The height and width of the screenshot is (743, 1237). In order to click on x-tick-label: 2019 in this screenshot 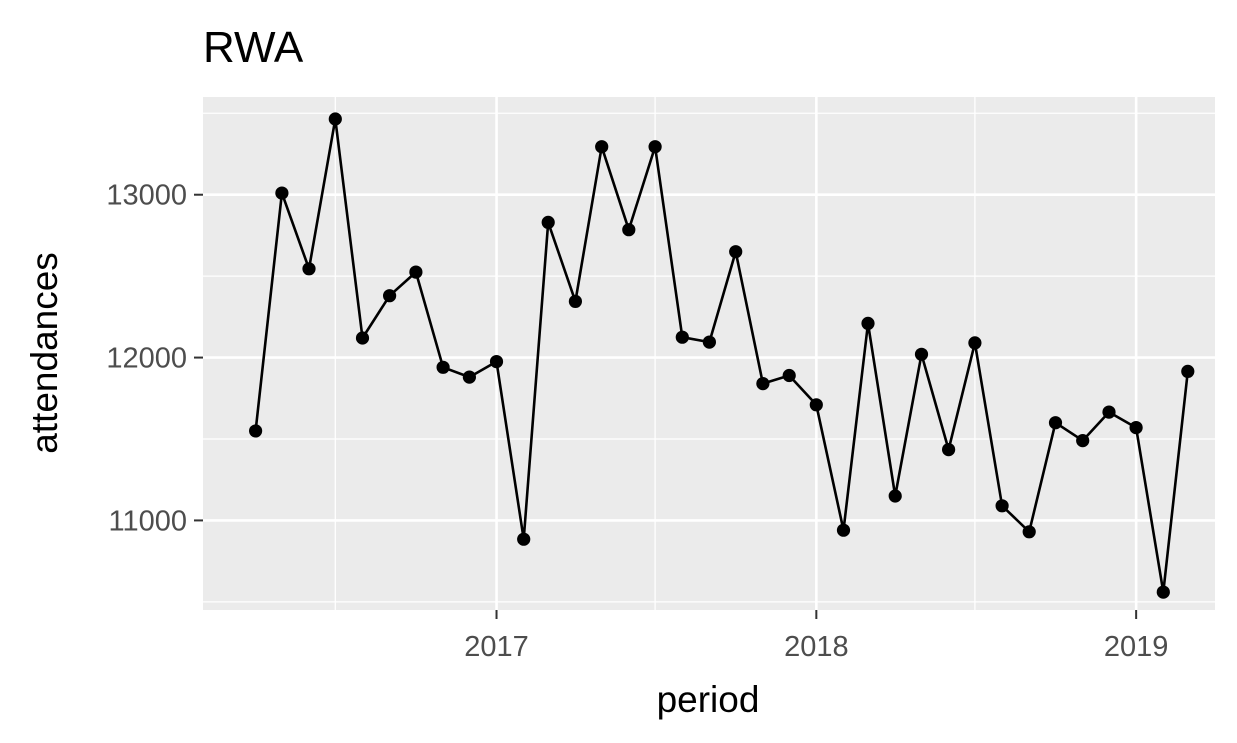, I will do `click(1136, 647)`.